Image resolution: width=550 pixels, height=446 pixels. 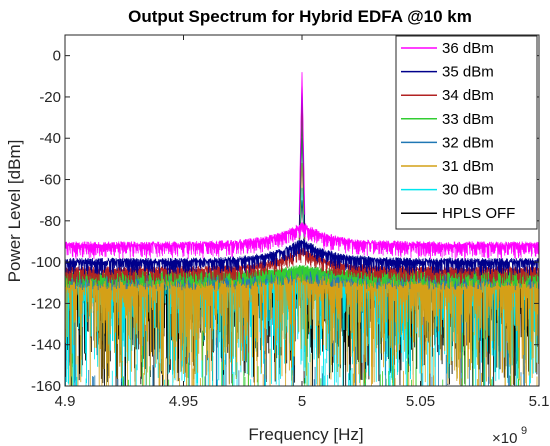 I want to click on y-tick-label: -160, so click(x=46, y=386).